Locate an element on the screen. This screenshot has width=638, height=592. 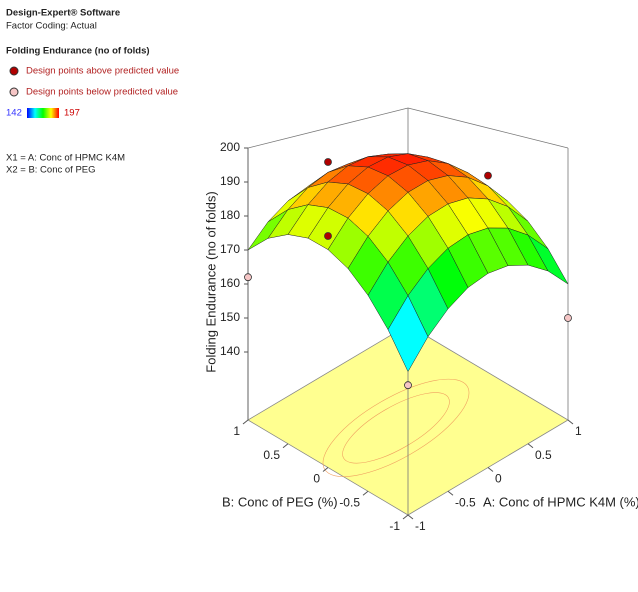
z-axis-title: Folding Endurance (no of folds) is located at coordinates (210, 281).